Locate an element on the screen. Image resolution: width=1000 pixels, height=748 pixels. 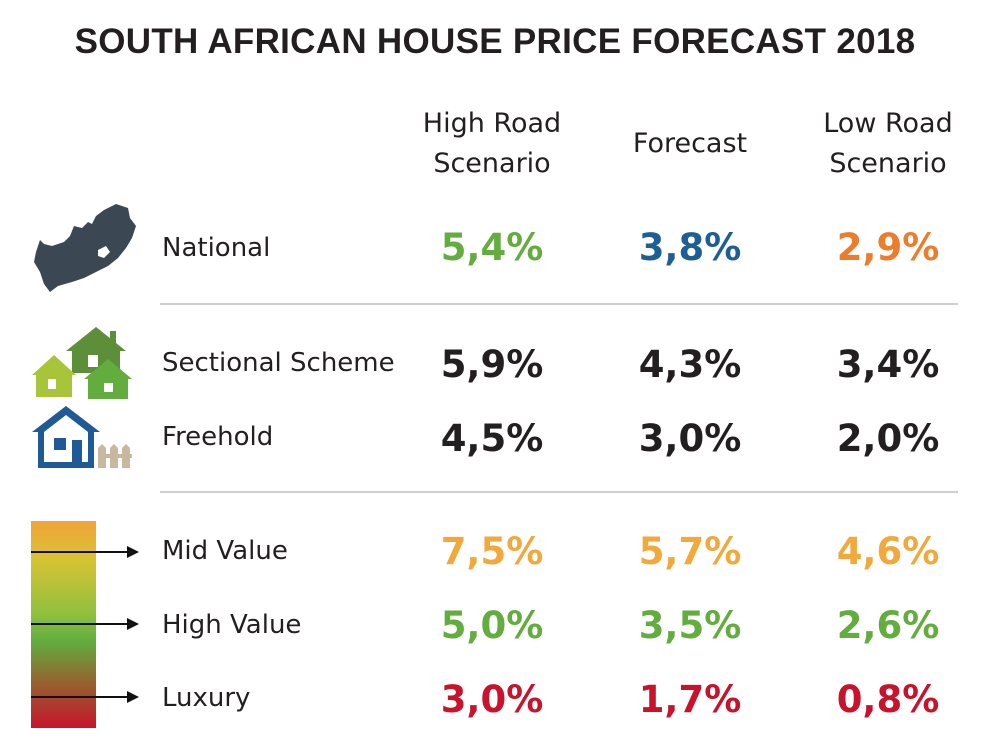
row-label-sectional-scheme: Sectional Scheme is located at coordinates (278, 363).